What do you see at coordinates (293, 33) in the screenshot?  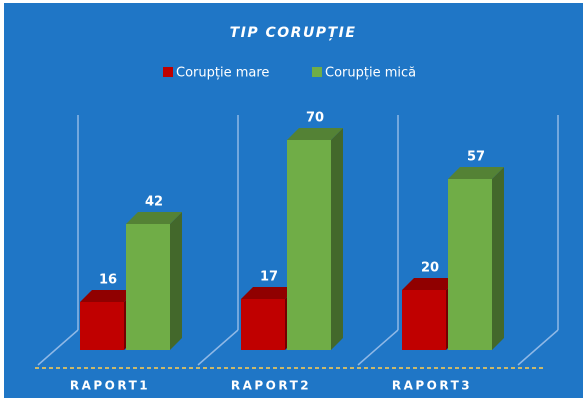 I see `chart-title: TIP CORUPȚIE` at bounding box center [293, 33].